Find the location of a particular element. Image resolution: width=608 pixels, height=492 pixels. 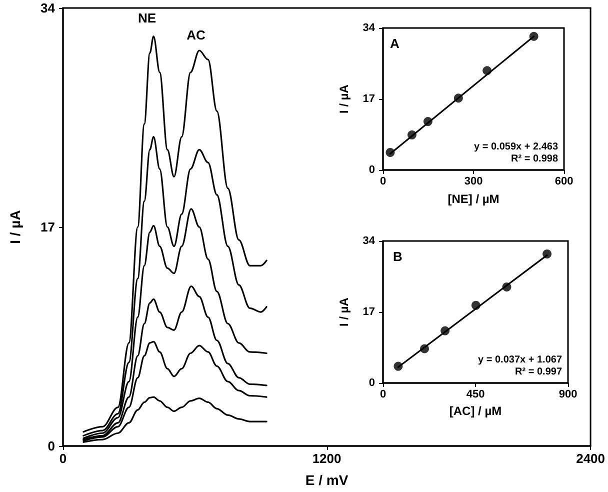

annotation: R² = 0.998 is located at coordinates (534, 159).